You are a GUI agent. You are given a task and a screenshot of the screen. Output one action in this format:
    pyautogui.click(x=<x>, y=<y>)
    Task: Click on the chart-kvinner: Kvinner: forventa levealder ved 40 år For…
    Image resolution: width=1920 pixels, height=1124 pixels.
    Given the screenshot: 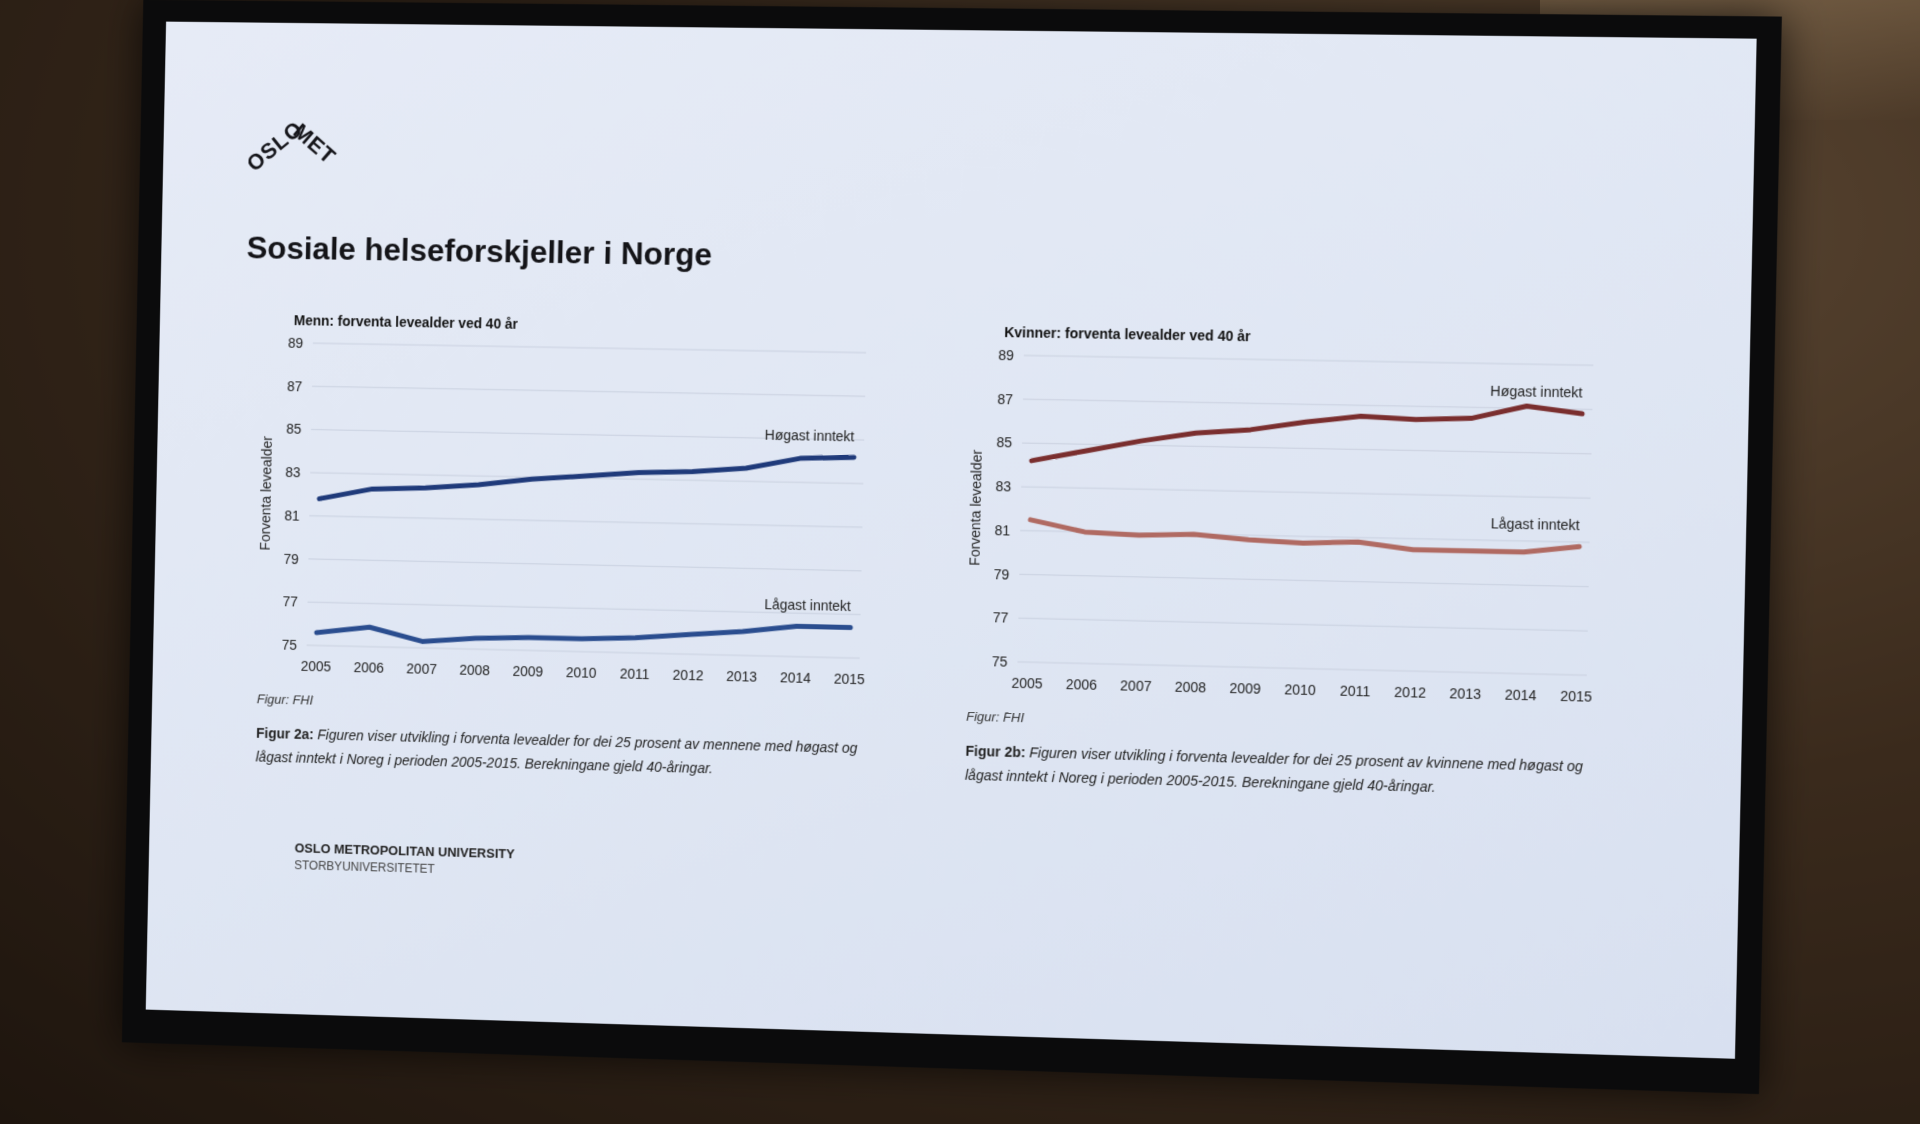 What is the action you would take?
    pyautogui.click(x=1290, y=514)
    